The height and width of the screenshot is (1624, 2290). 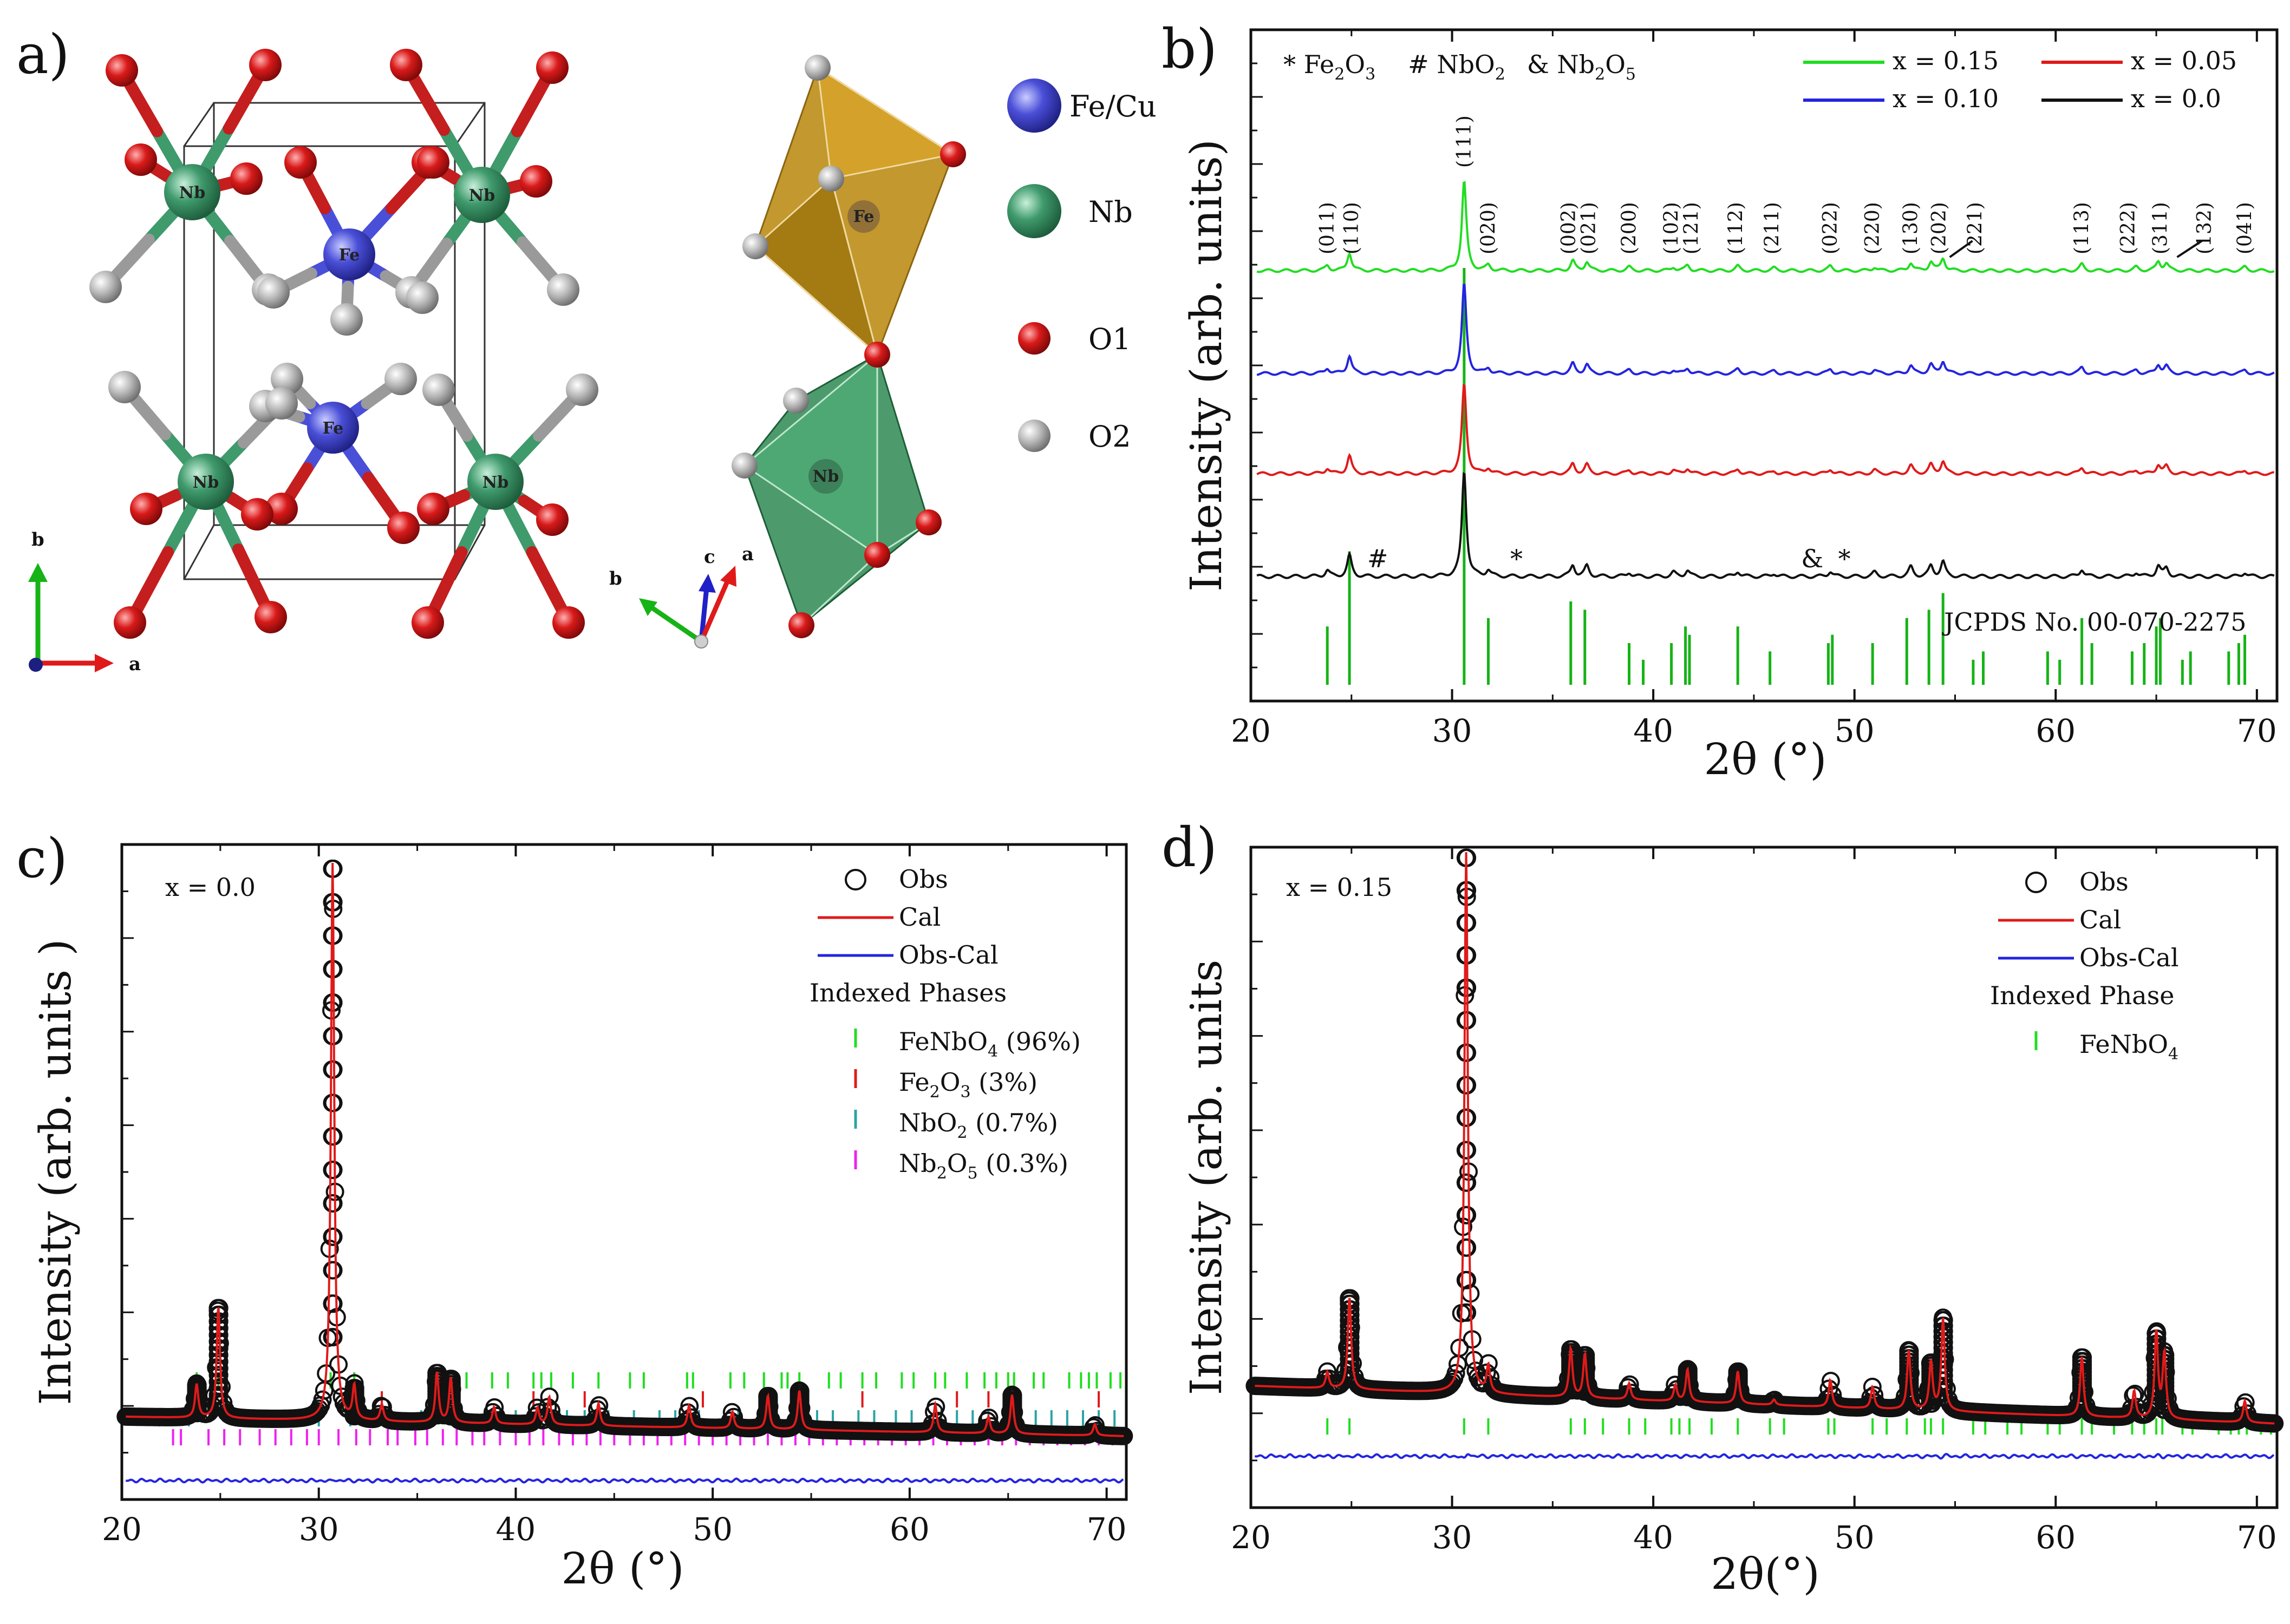 I want to click on poly-axis-c-label: c, so click(x=709, y=557).